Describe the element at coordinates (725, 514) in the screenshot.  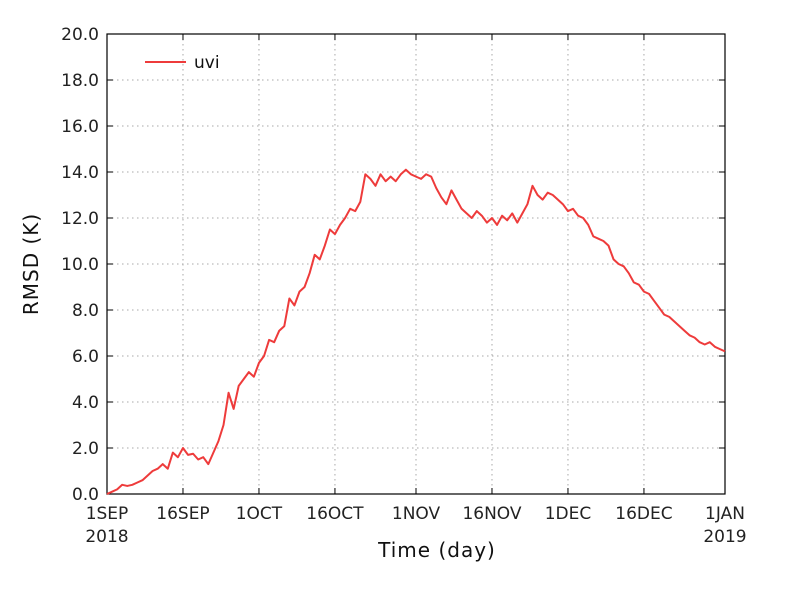
I see `x-tick-label: 1JAN` at that location.